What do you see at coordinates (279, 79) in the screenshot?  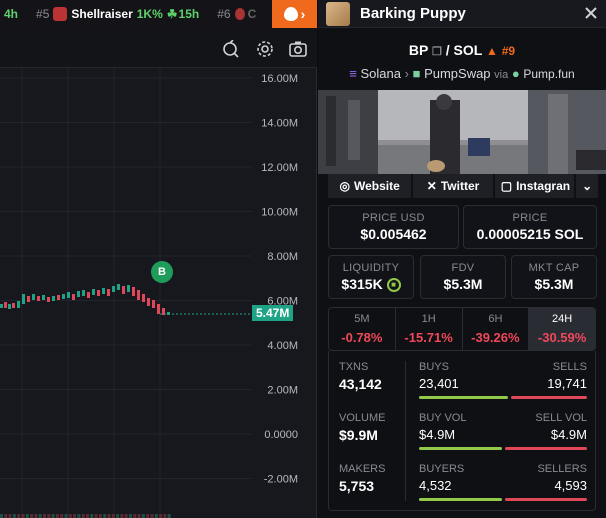 I see `y-tick-label: 16.00M` at bounding box center [279, 79].